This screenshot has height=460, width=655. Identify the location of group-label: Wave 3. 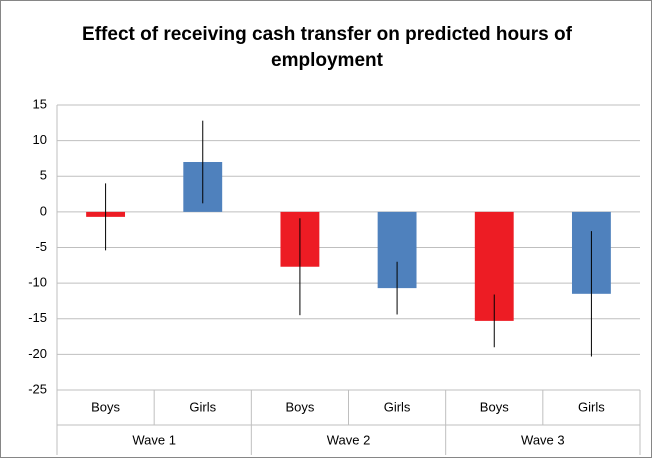
(543, 439).